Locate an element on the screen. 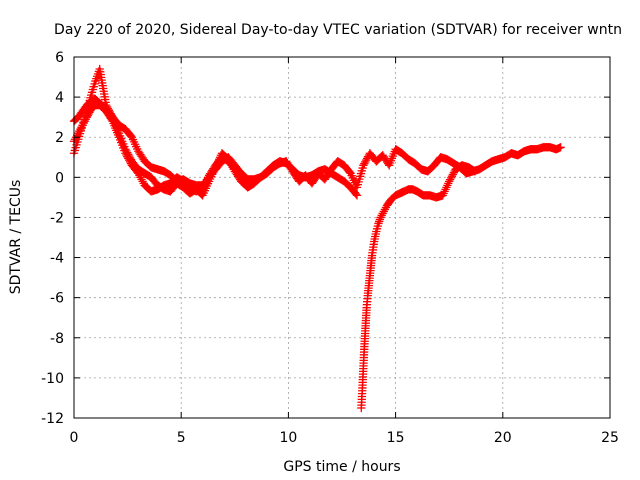 Image resolution: width=640 pixels, height=480 pixels. y-tick-label: -8 is located at coordinates (57, 339).